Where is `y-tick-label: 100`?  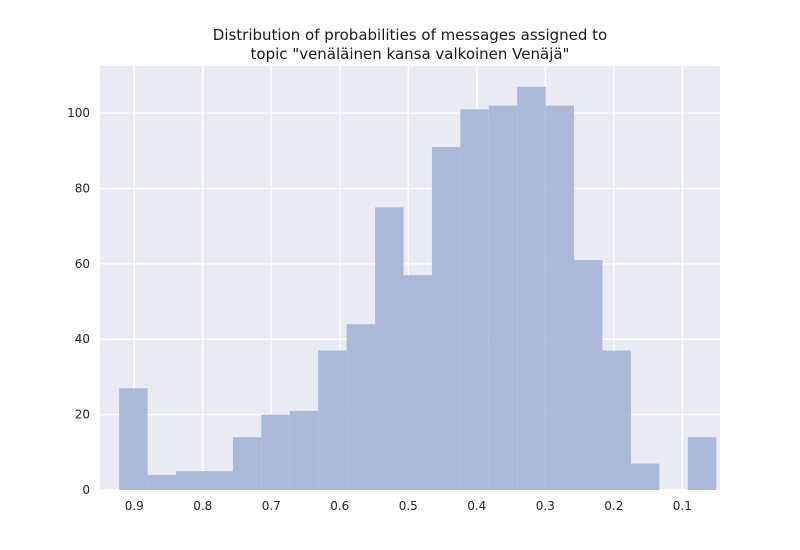
y-tick-label: 100 is located at coordinates (78, 113).